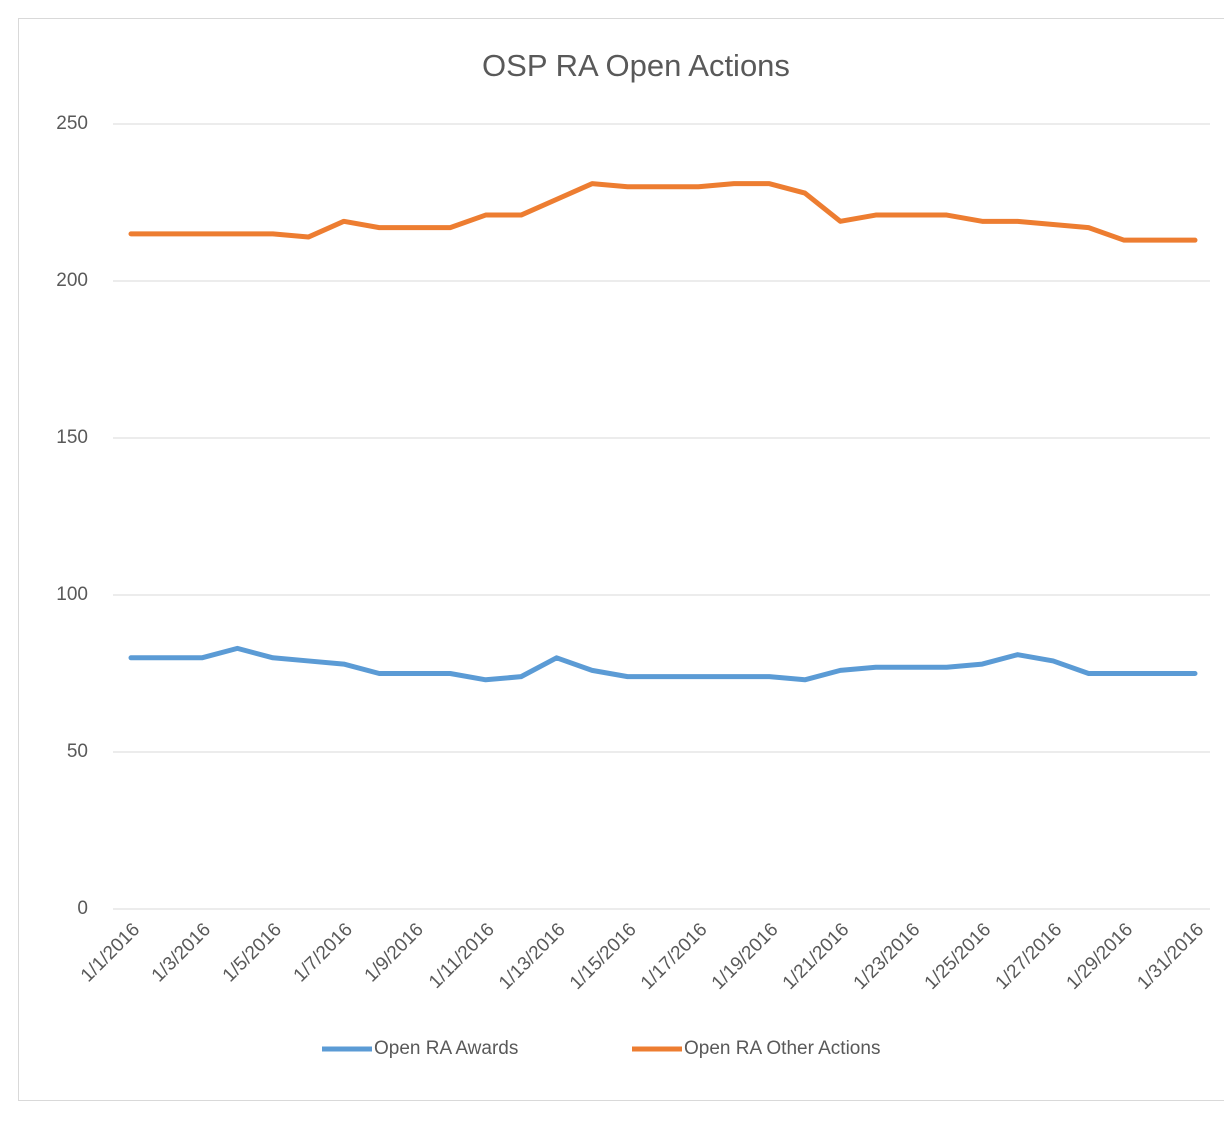 The image size is (1224, 1125). What do you see at coordinates (782, 1048) in the screenshot?
I see `legend-label: Open RA Other Actions` at bounding box center [782, 1048].